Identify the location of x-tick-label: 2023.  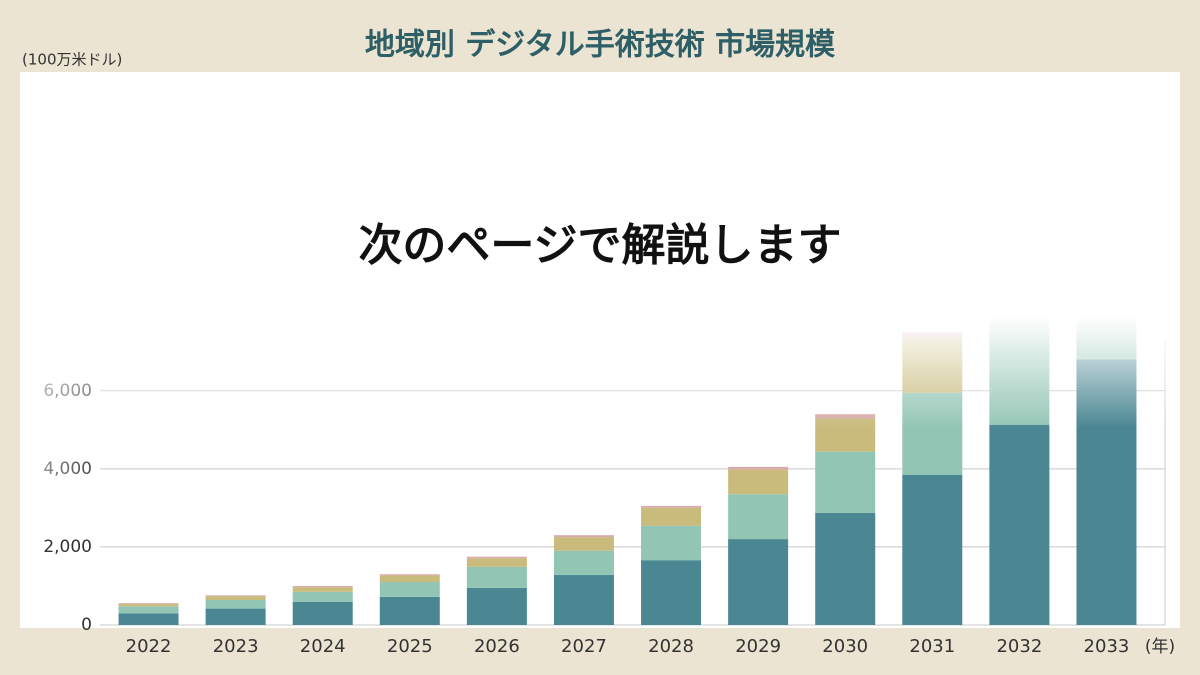
(236, 646).